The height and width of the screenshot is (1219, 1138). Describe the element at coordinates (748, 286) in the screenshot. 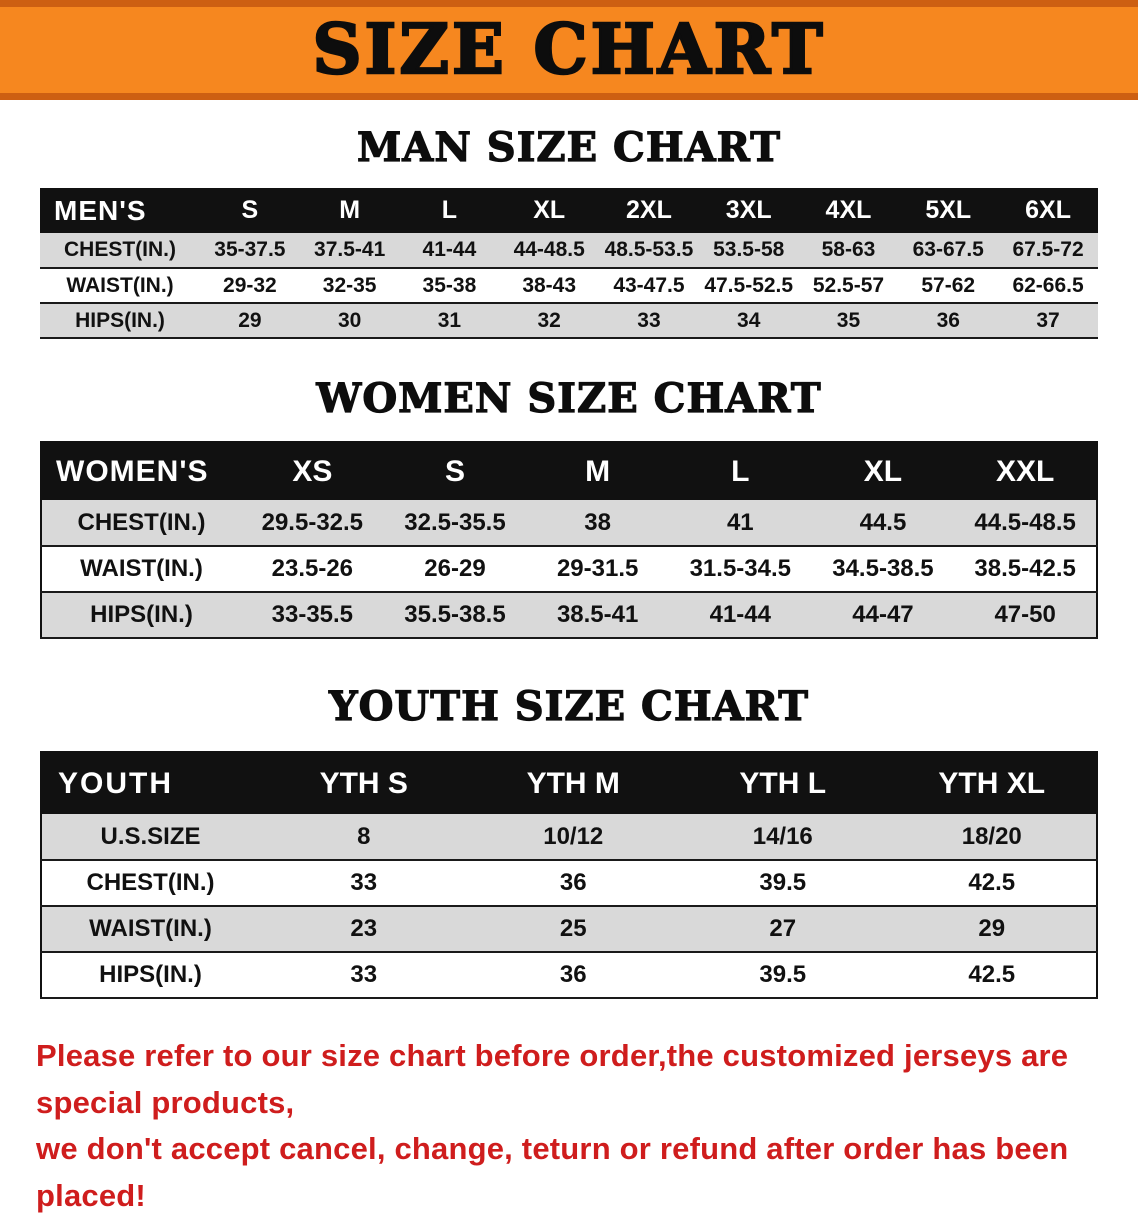

I see `size-cell: 47.5-52.5` at that location.